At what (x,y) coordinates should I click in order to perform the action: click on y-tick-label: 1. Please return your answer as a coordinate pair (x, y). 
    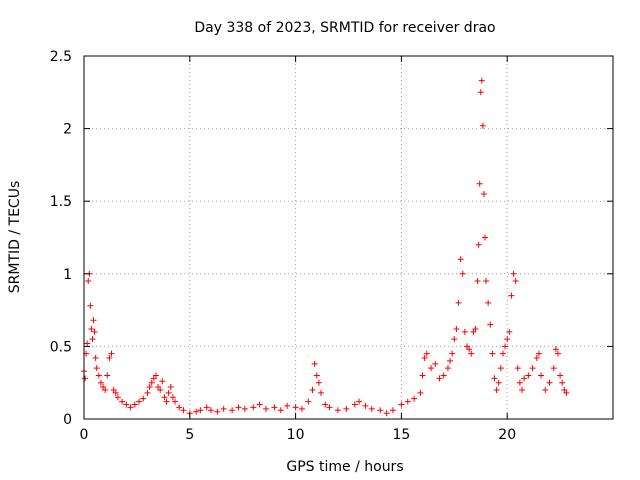
    Looking at the image, I should click on (67, 275).